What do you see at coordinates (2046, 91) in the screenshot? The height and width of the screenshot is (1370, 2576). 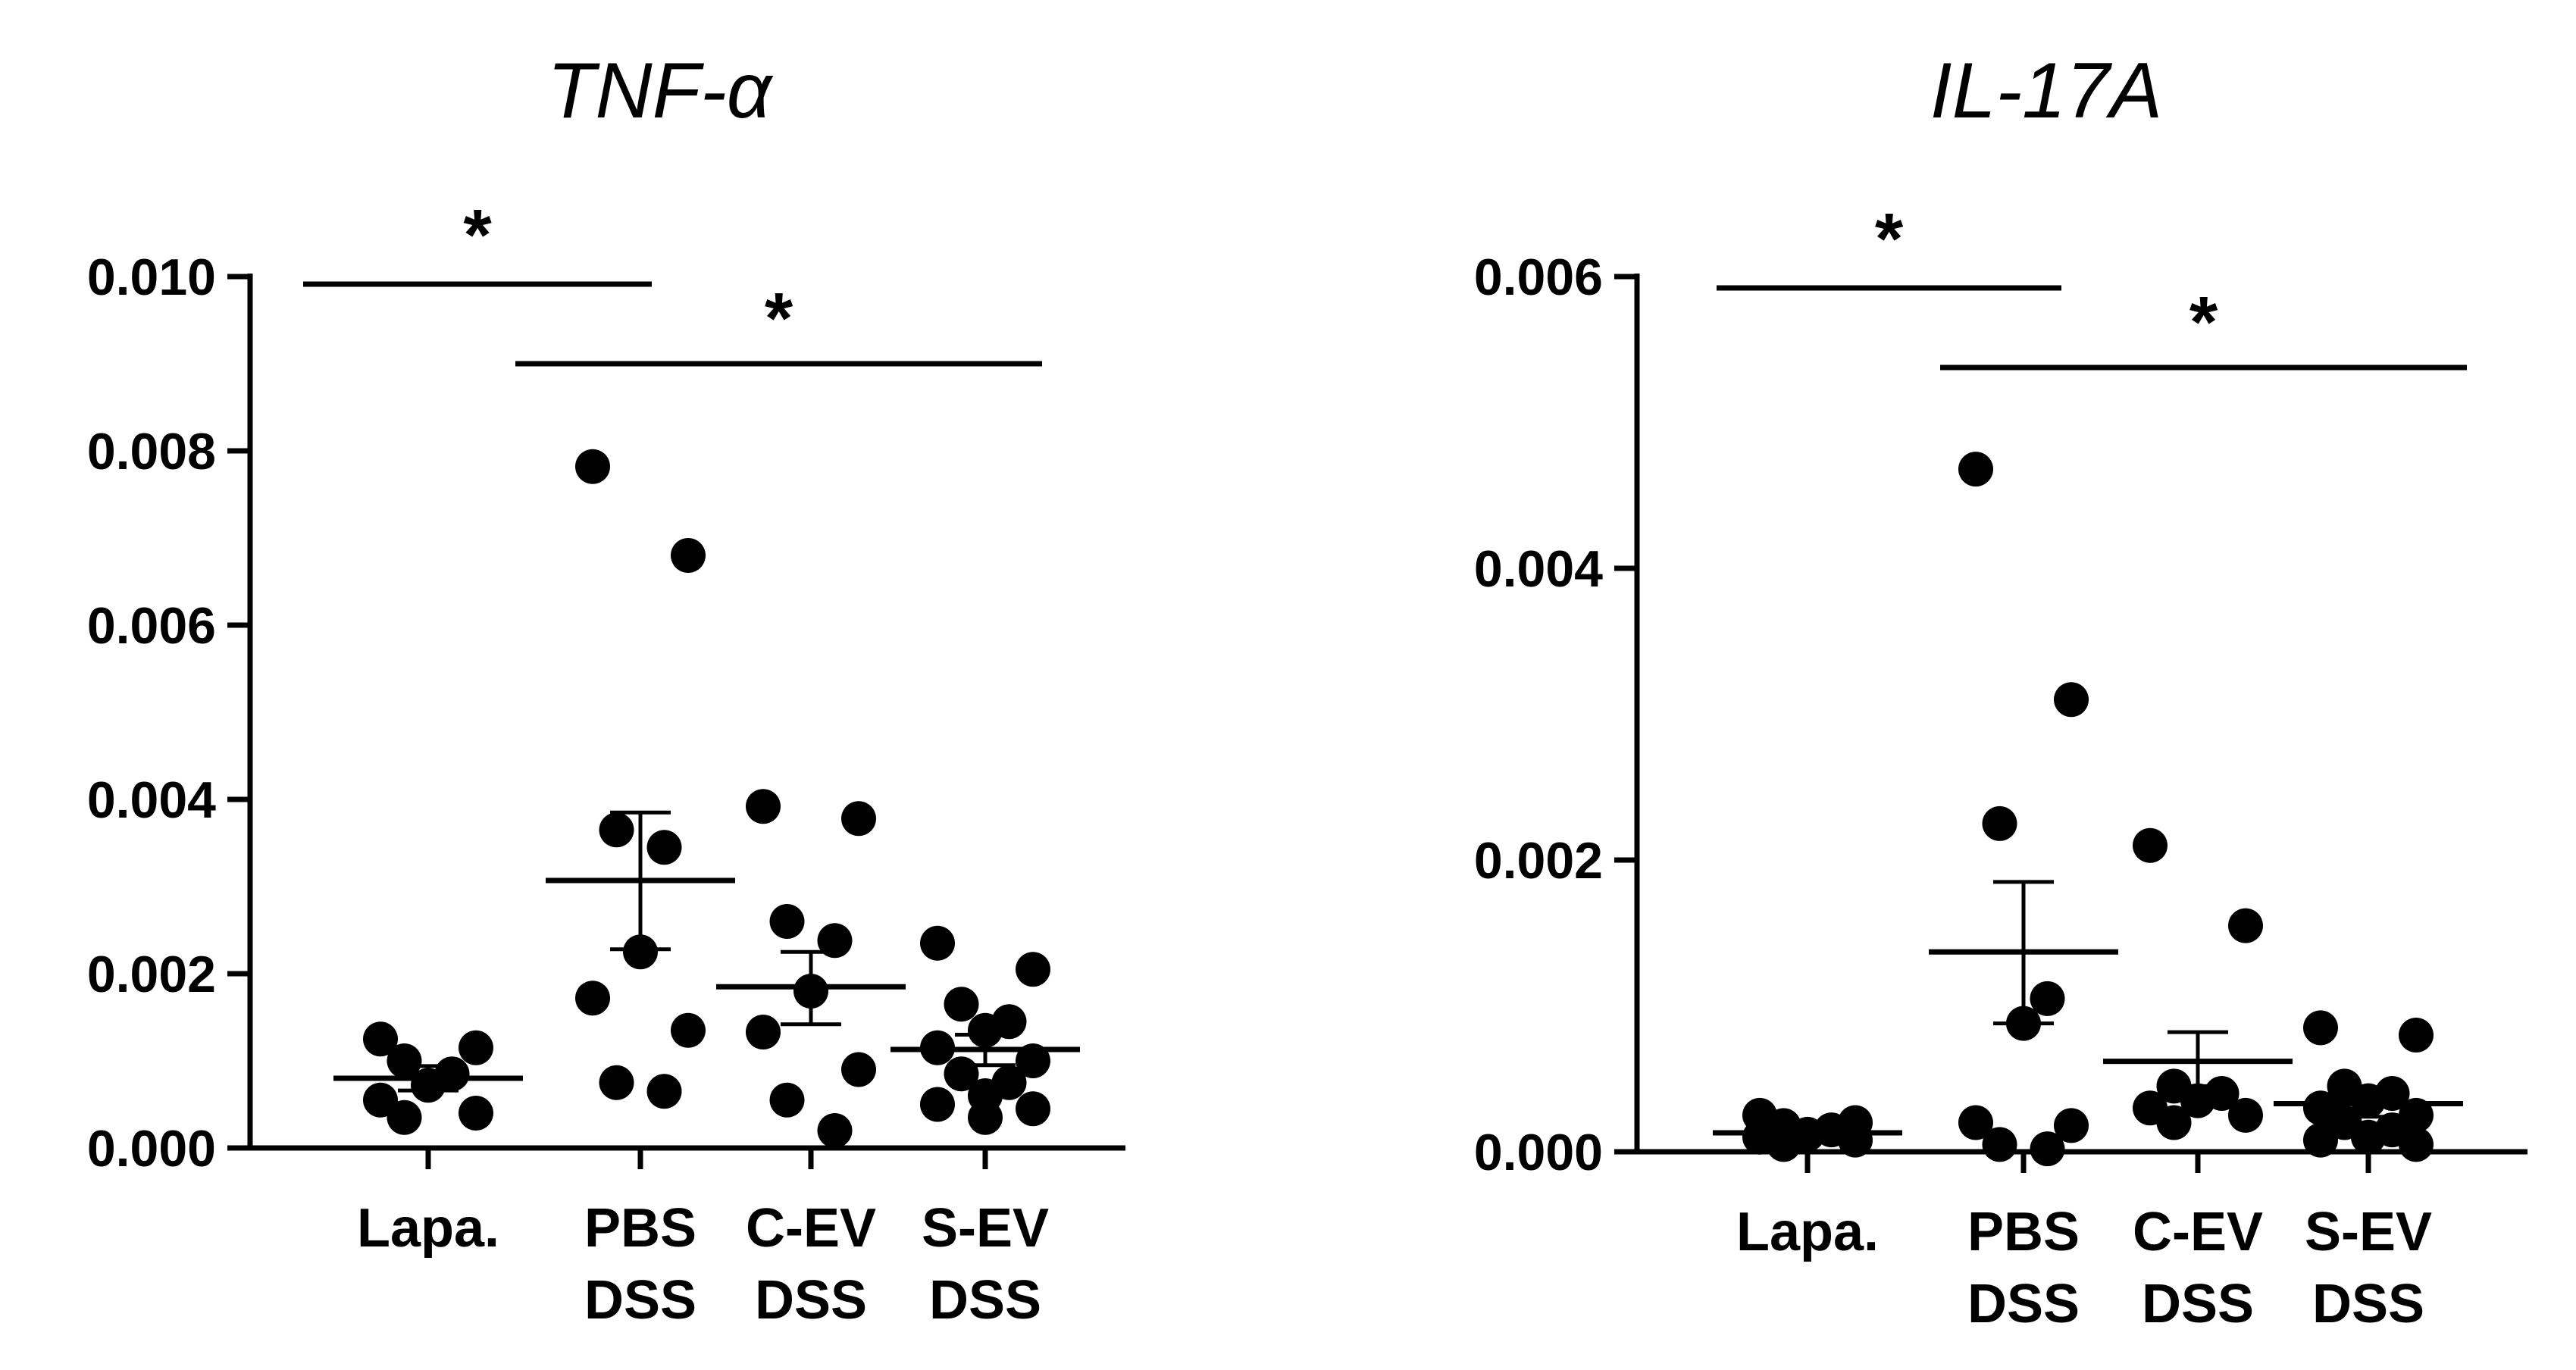 I see `chart-title: IL-17A` at bounding box center [2046, 91].